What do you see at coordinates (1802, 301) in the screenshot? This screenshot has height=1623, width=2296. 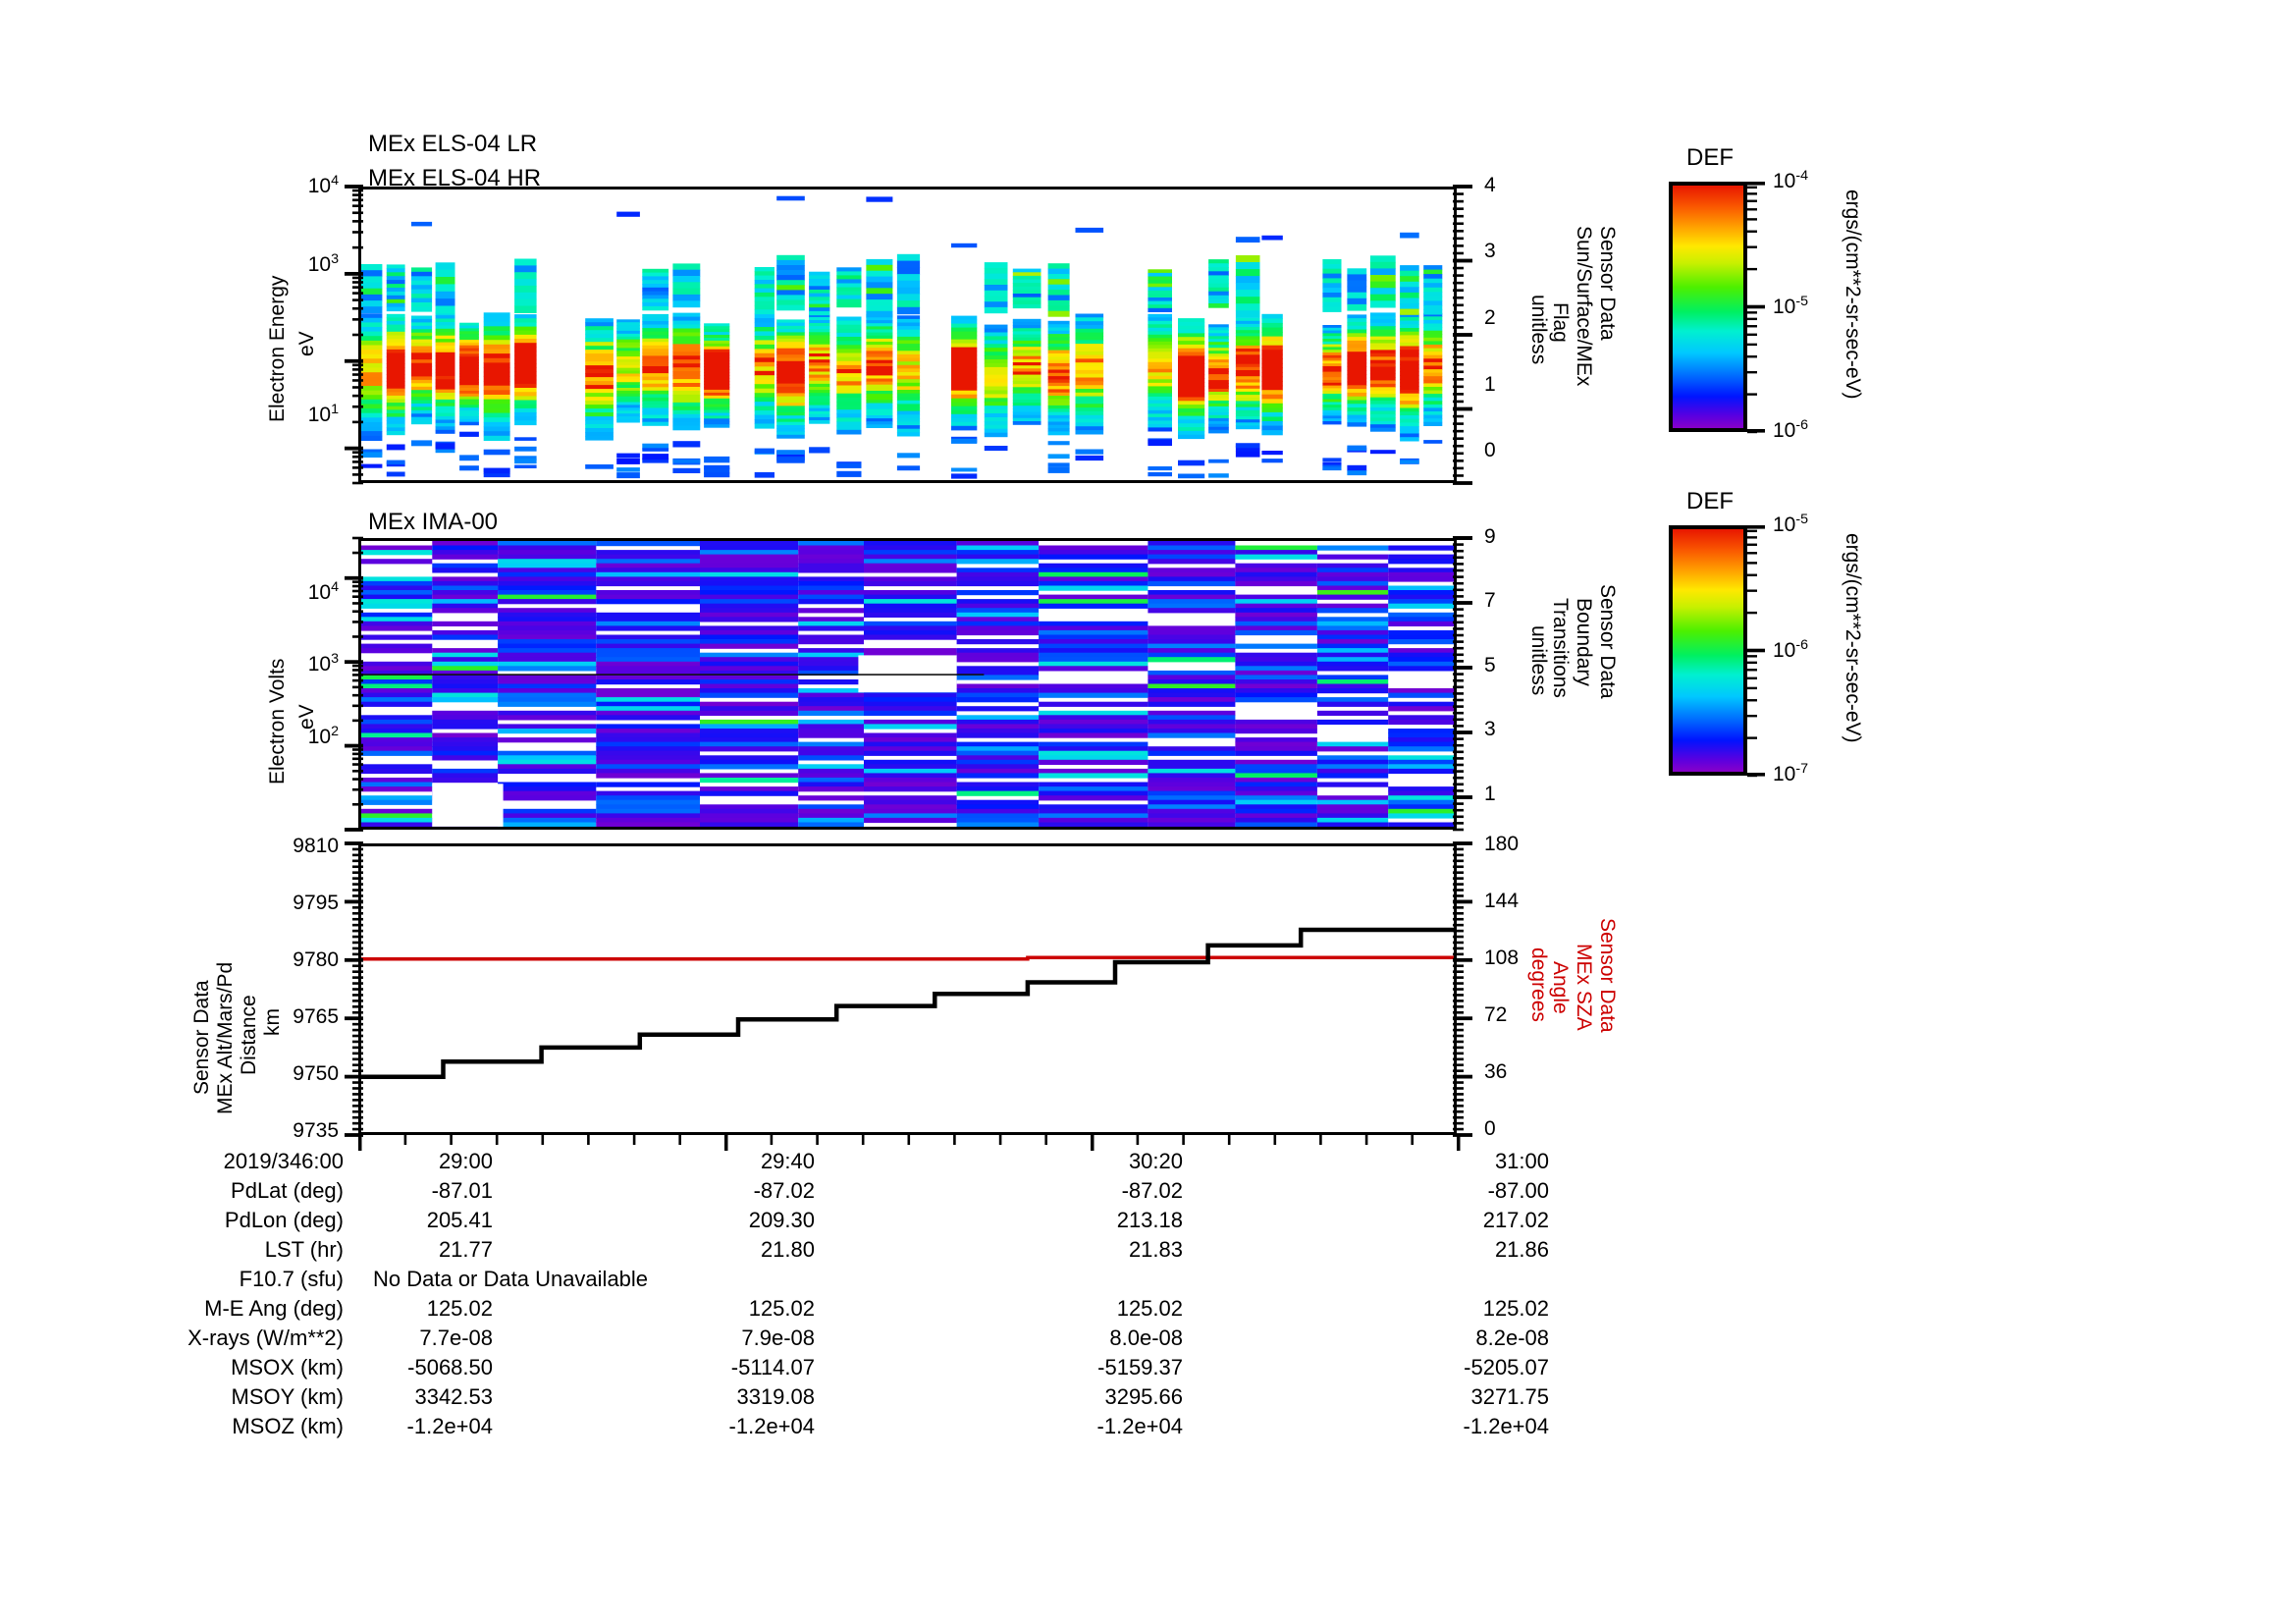 I see `cbar-exp: -5` at bounding box center [1802, 301].